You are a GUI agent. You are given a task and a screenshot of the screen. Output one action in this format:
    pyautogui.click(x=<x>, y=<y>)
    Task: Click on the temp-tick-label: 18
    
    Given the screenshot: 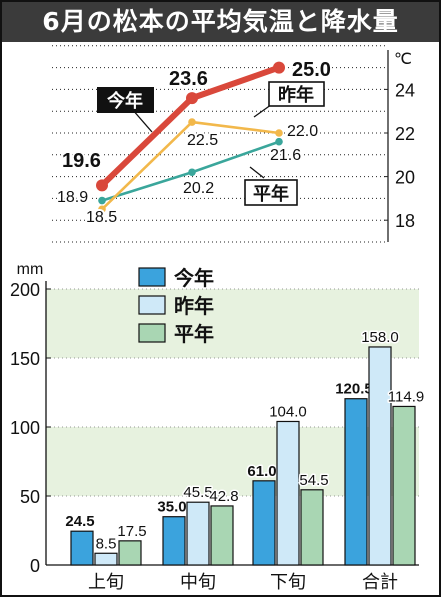 What is the action you would take?
    pyautogui.click(x=405, y=221)
    